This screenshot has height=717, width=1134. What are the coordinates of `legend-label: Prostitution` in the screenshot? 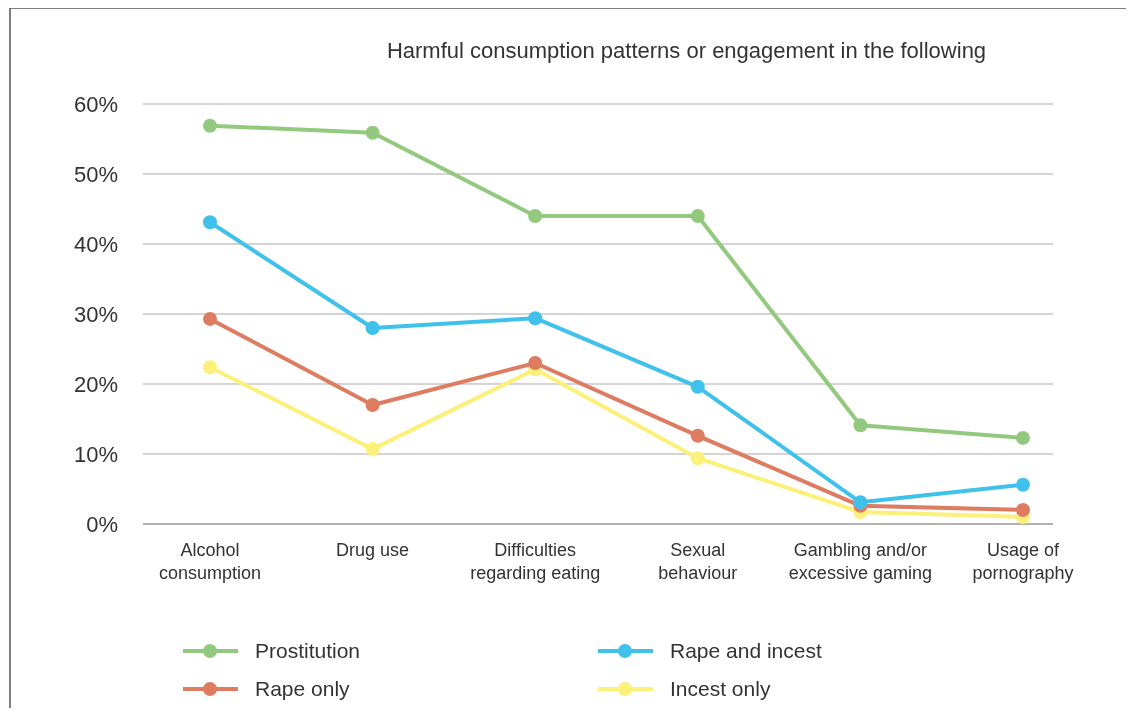 It's located at (308, 651).